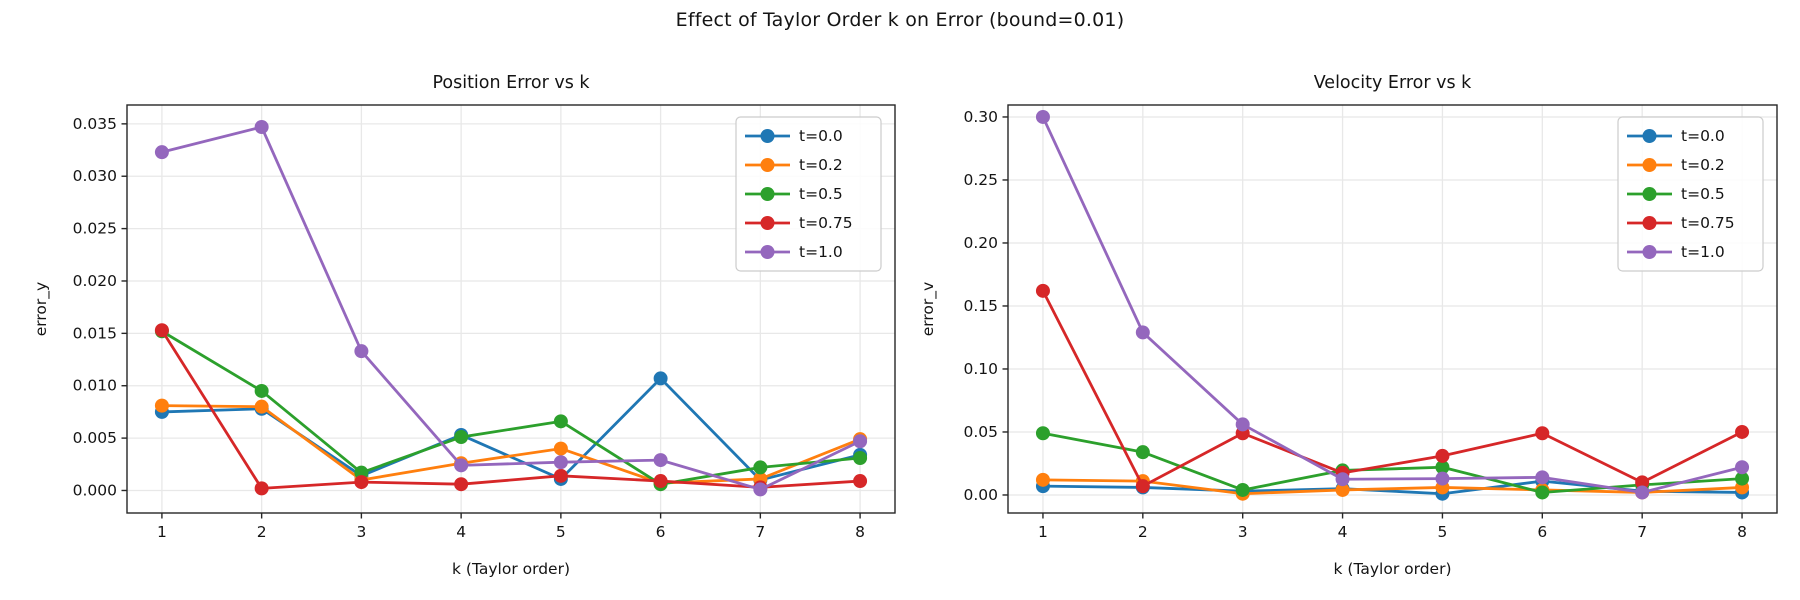 Image resolution: width=1800 pixels, height=600 pixels. I want to click on data-point-t=0.75-k3, so click(361, 482).